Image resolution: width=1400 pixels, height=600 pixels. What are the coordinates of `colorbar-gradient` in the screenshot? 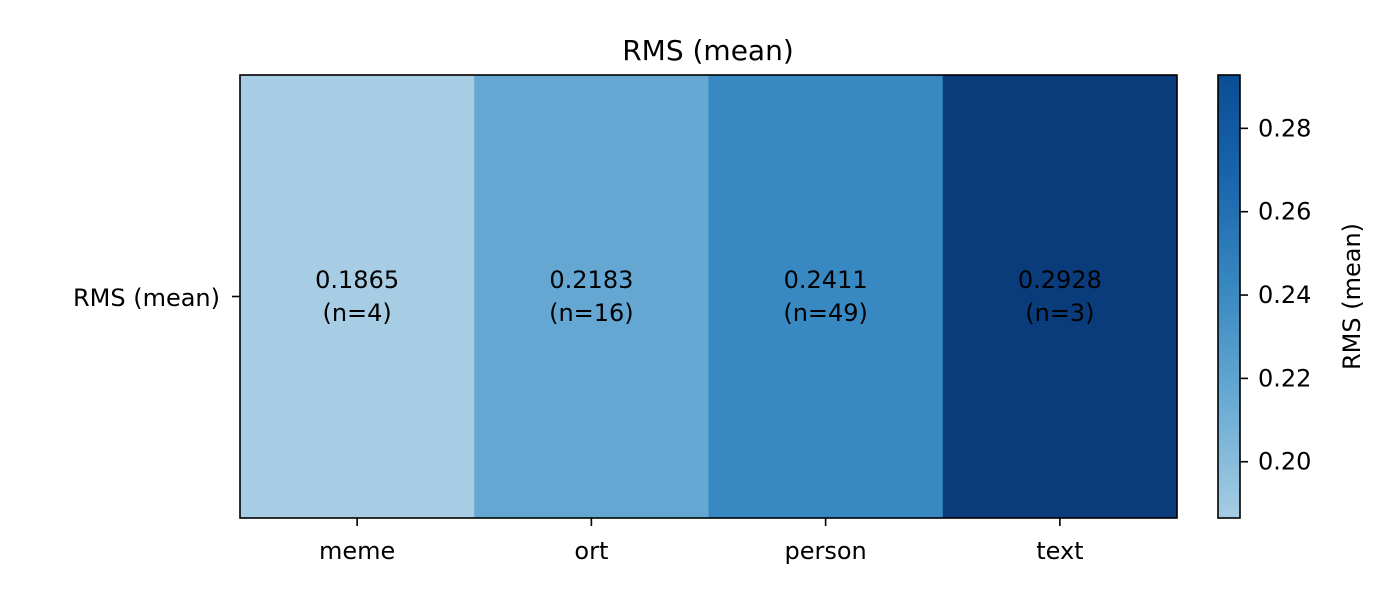 It's located at (1229, 296).